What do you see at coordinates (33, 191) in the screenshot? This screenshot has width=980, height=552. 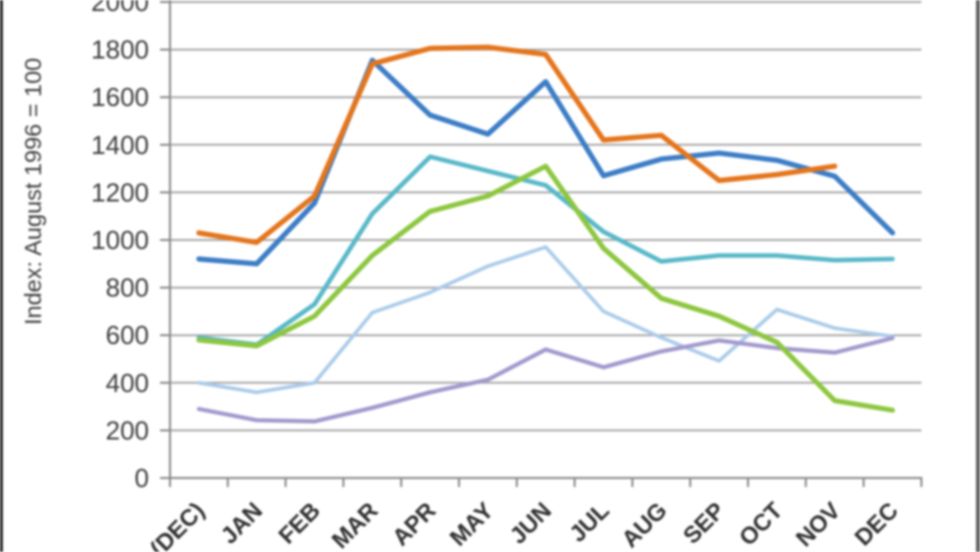 I see `svg-text: Index: August 1996 = 100` at bounding box center [33, 191].